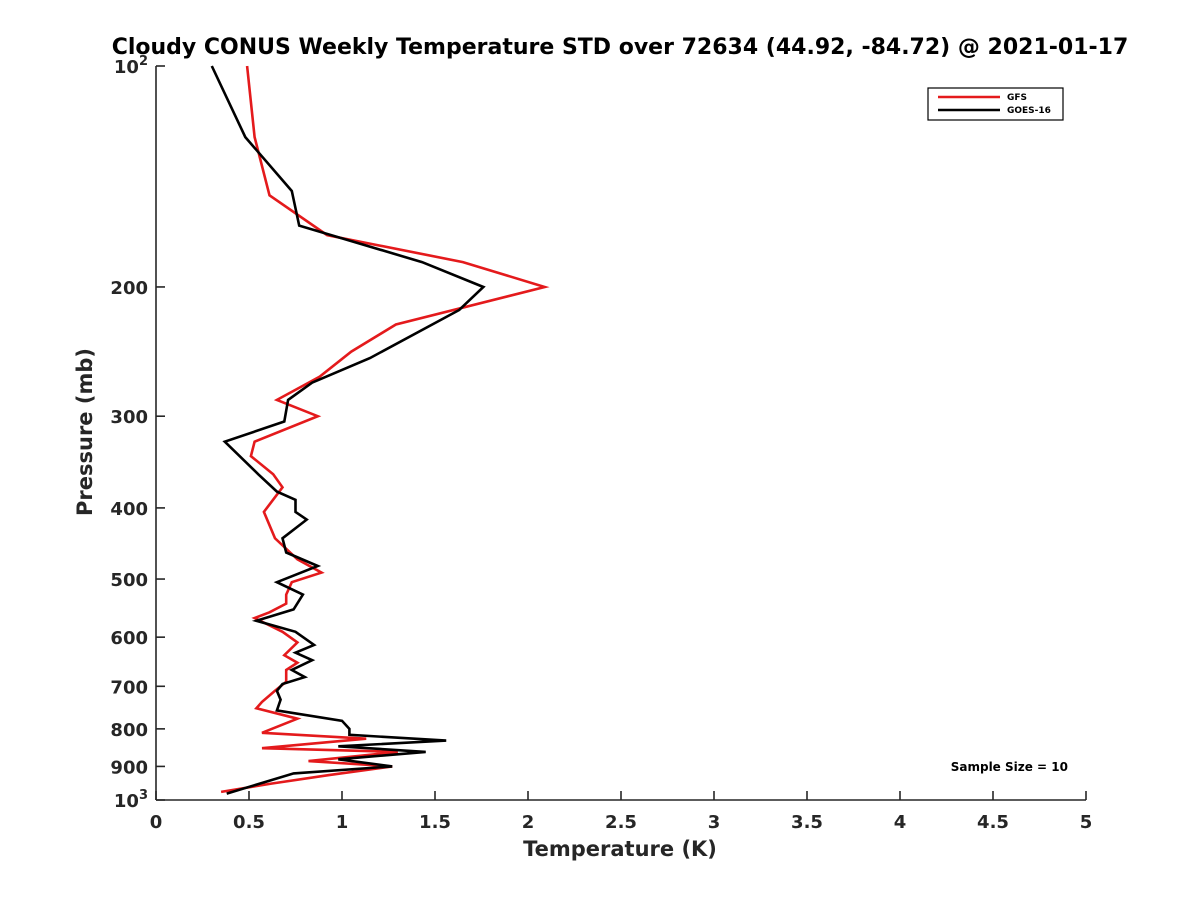 Image resolution: width=1200 pixels, height=900 pixels. Describe the element at coordinates (129, 580) in the screenshot. I see `y-tick-label: 500` at that location.